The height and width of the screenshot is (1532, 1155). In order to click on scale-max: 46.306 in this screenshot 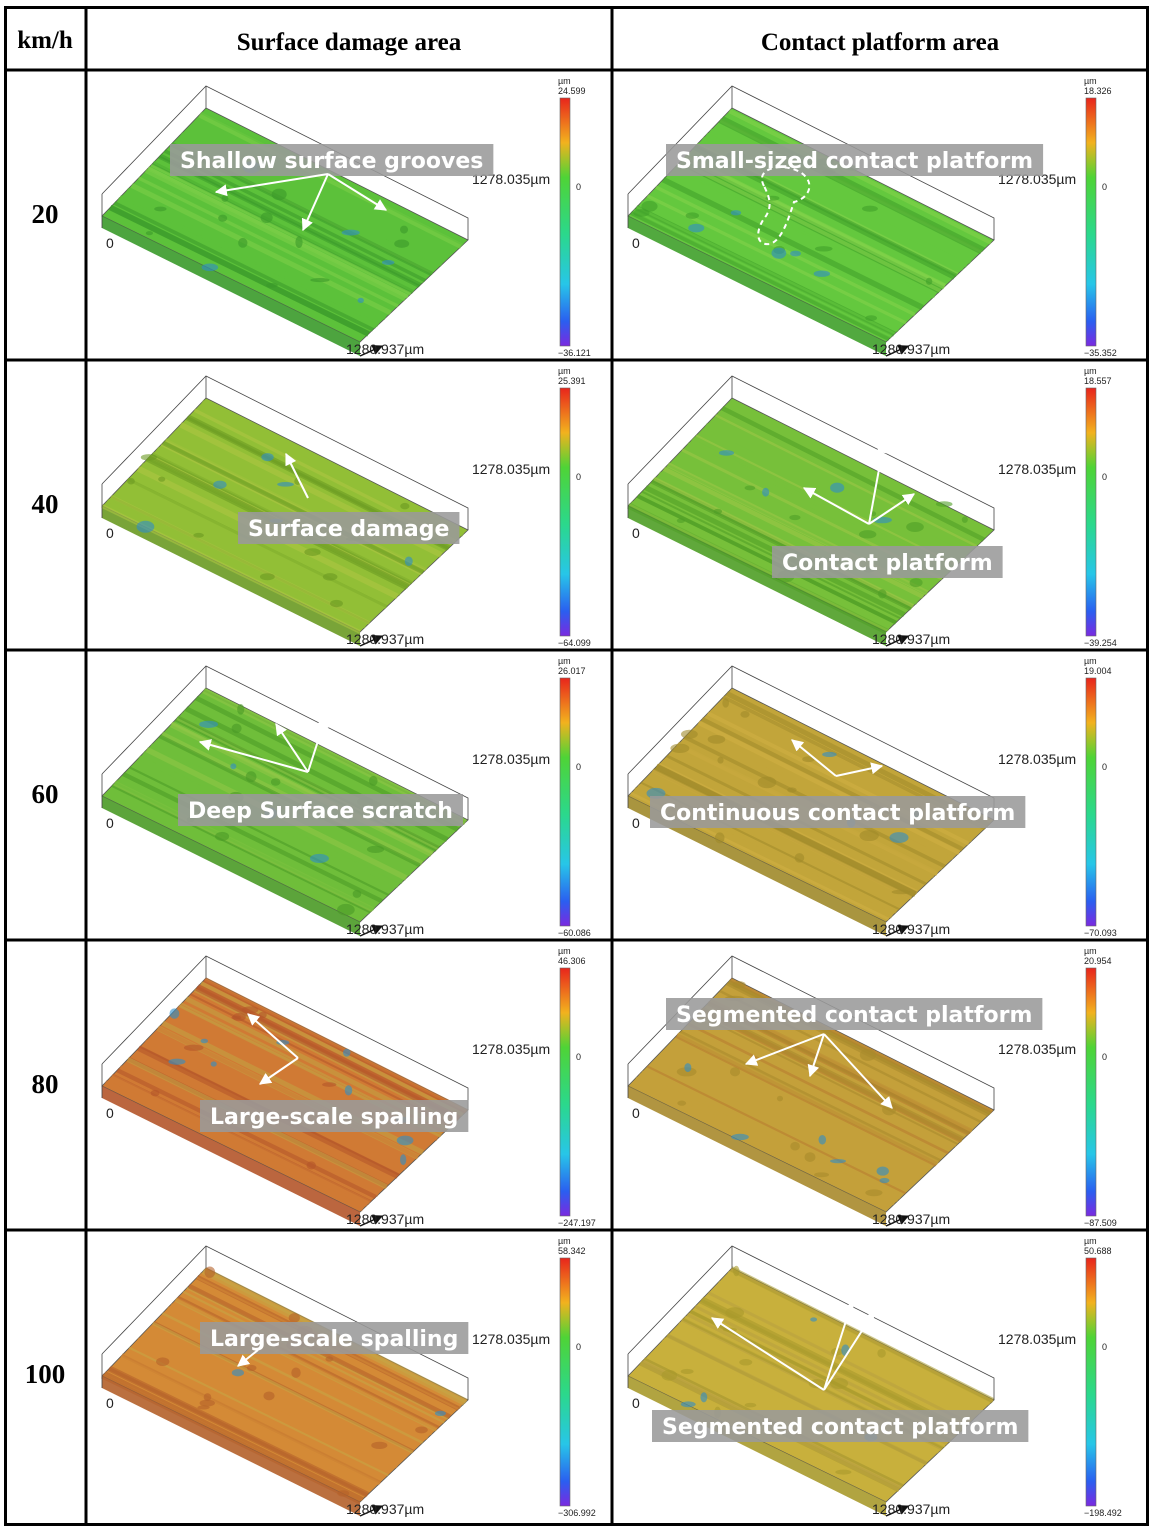, I will do `click(572, 961)`.